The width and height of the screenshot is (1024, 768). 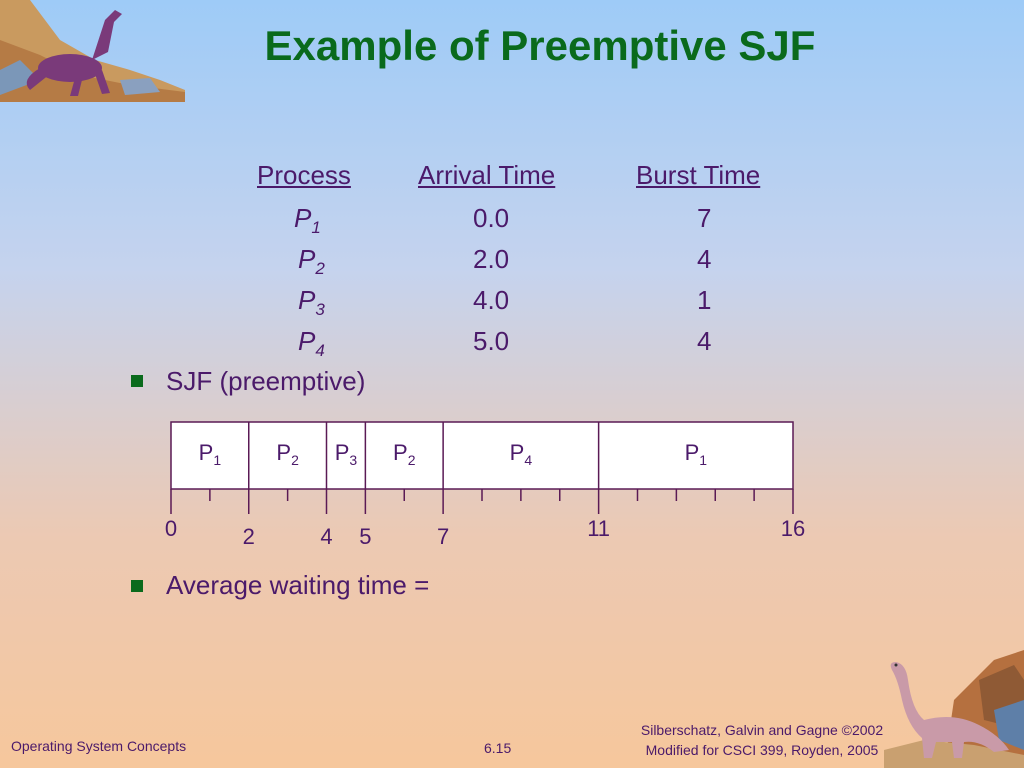 What do you see at coordinates (540, 45) in the screenshot?
I see `slide-title: Example of Preemptive SJF` at bounding box center [540, 45].